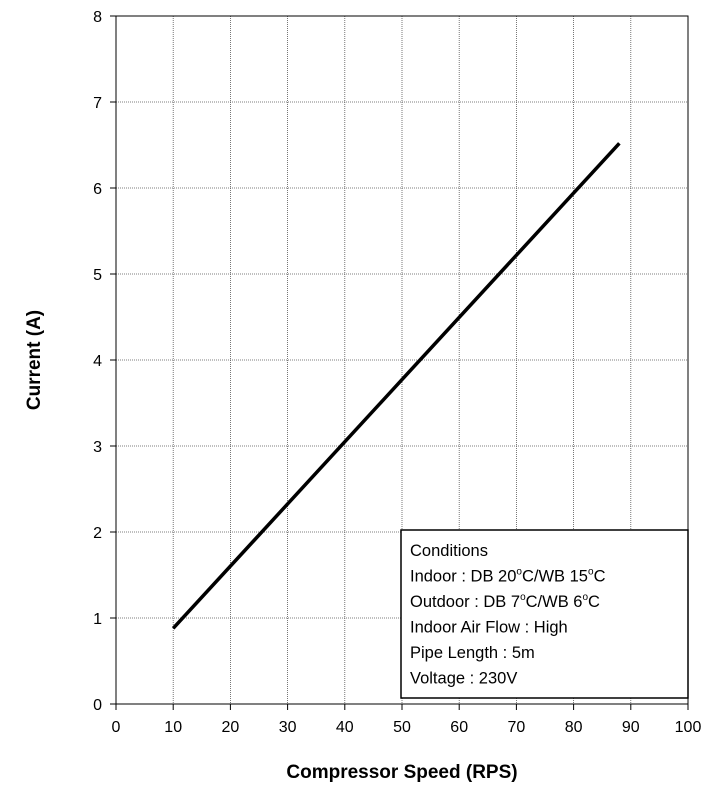 The image size is (726, 786). Describe the element at coordinates (288, 727) in the screenshot. I see `x-tick-label: 30` at that location.